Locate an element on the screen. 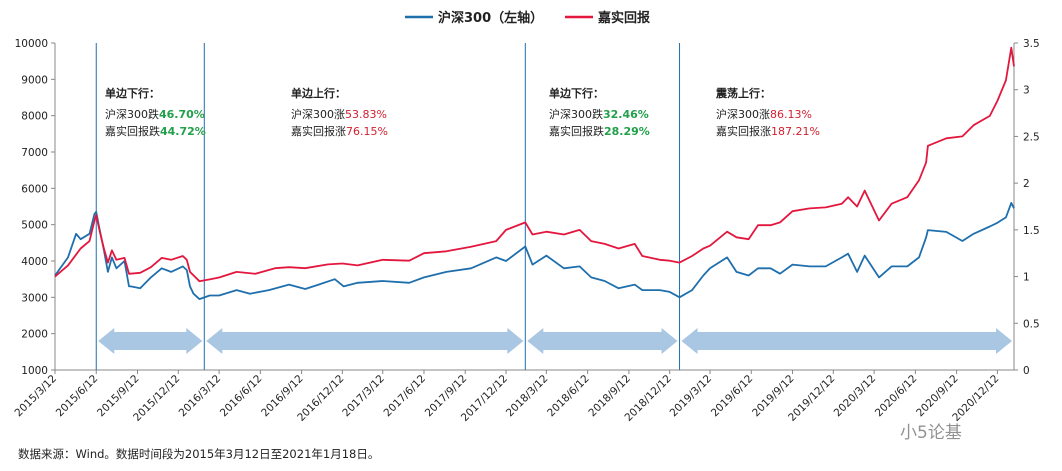 Image resolution: width=1062 pixels, height=471 pixels. legend-label-1: 沪深300（左轴） is located at coordinates (490, 18).